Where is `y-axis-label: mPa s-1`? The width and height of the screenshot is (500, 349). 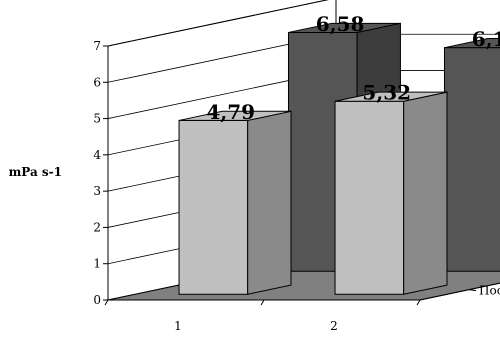 y-axis-label: mPa s-1 is located at coordinates (35, 172).